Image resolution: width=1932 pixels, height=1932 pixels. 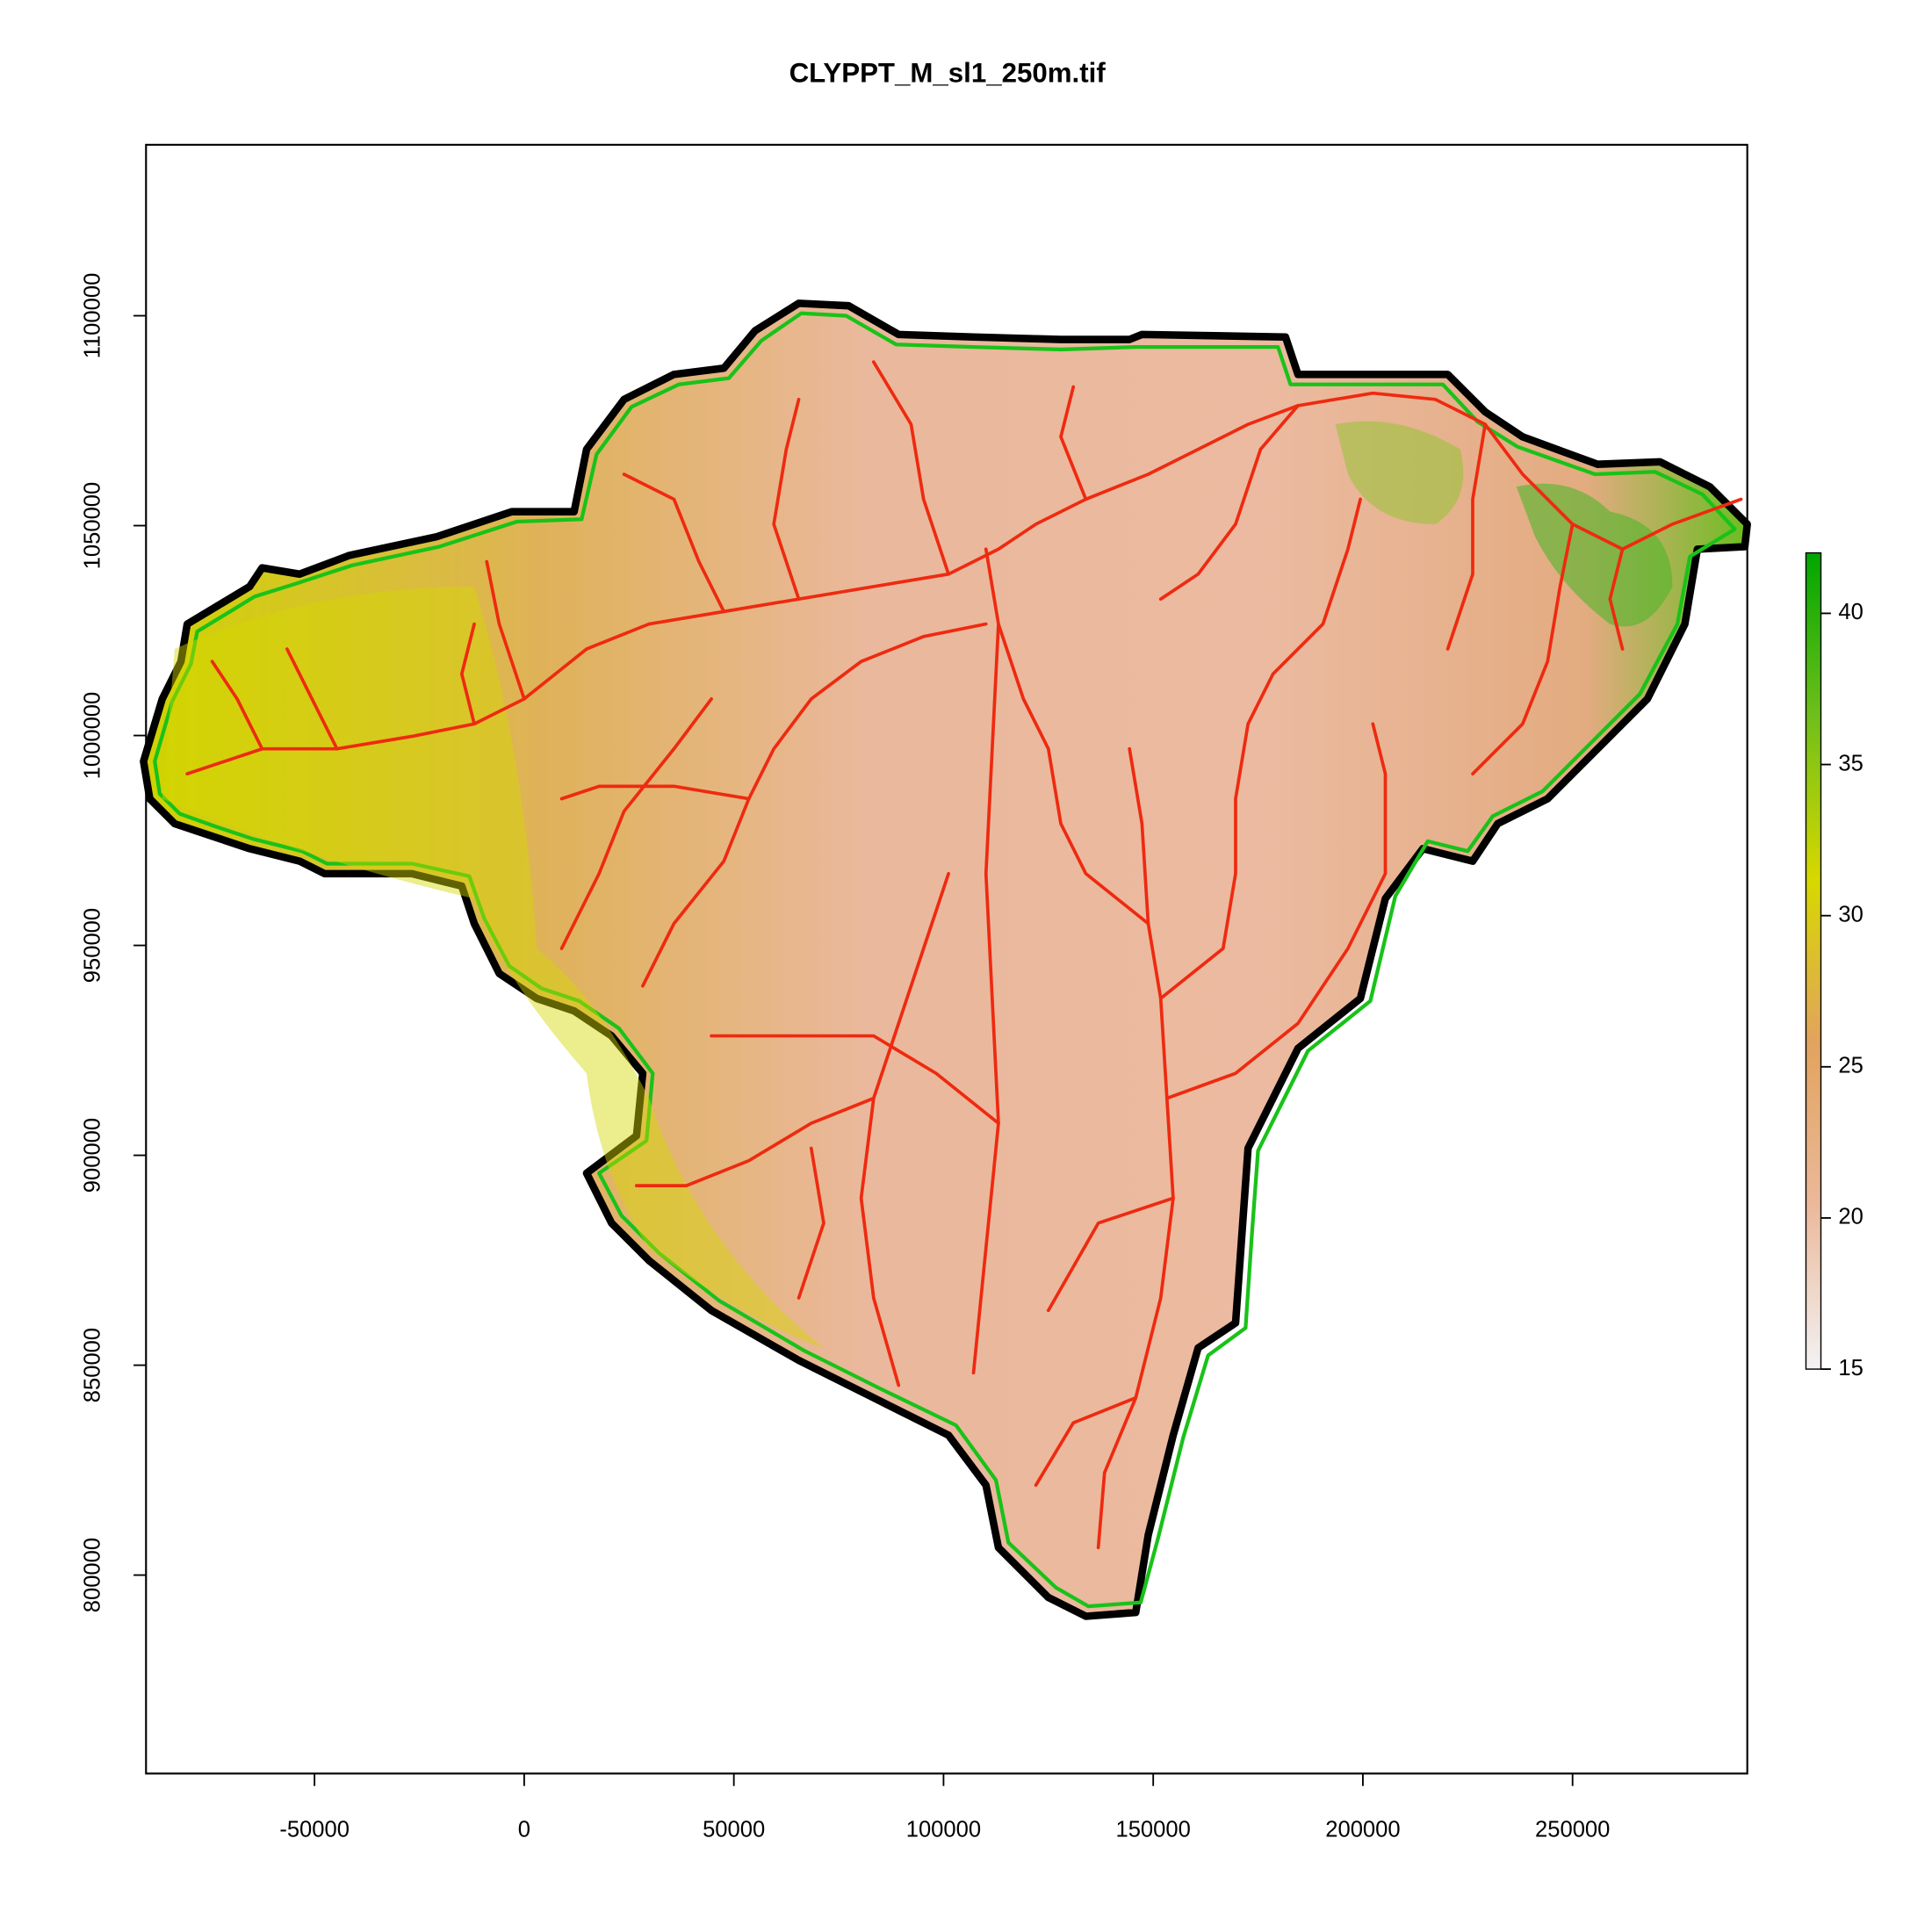 What do you see at coordinates (1363, 1830) in the screenshot?
I see `x-tick-label: 200000` at bounding box center [1363, 1830].